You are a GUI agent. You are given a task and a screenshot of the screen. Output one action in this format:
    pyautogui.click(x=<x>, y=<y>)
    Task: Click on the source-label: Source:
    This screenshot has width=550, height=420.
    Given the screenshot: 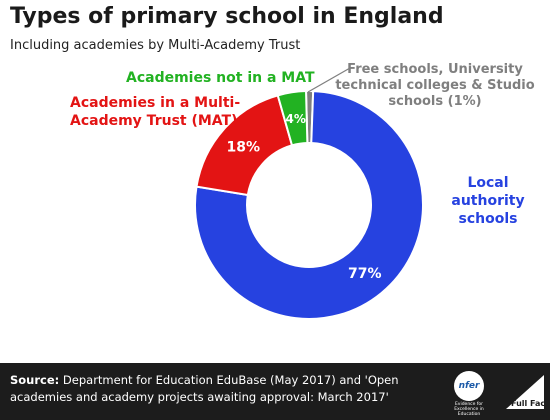 What is the action you would take?
    pyautogui.click(x=35, y=380)
    